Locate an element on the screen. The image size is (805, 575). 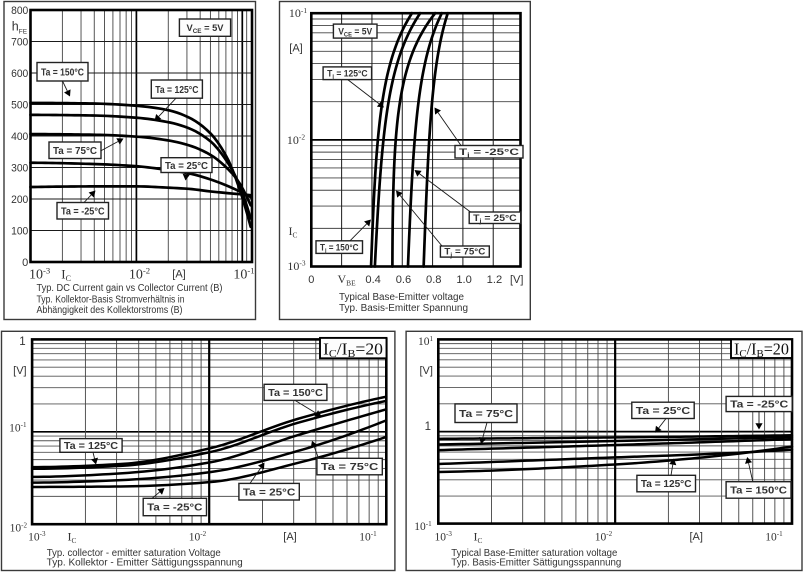
svg-text: Tj = 75°C is located at coordinates (464, 253).